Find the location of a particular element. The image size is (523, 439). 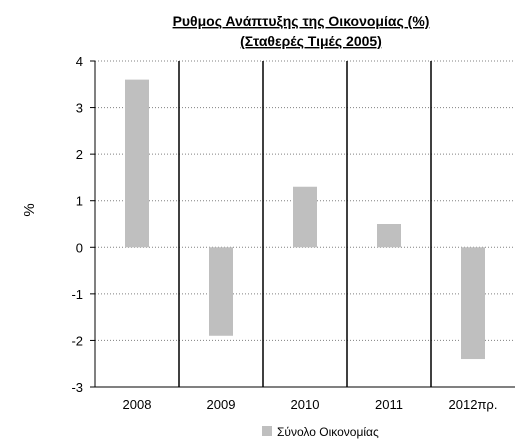

y-tick-label: -2 is located at coordinates (77, 340).